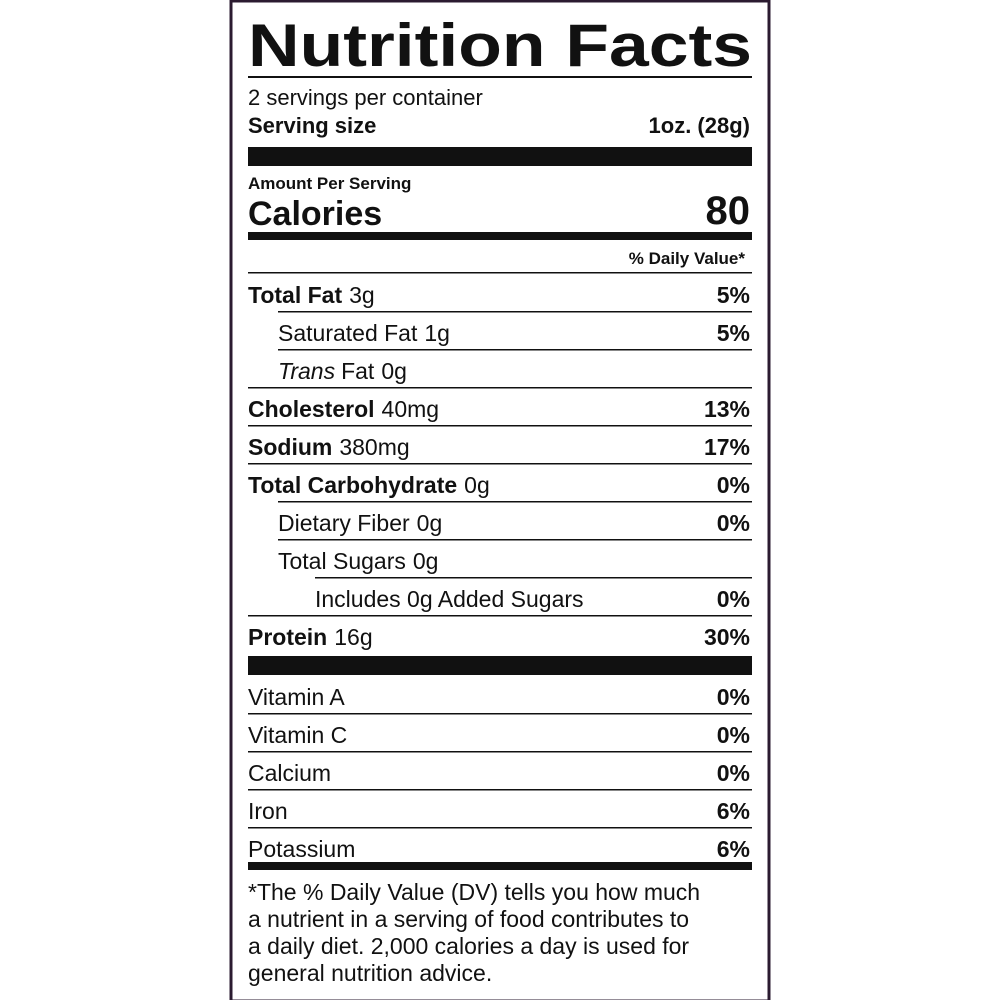 Image resolution: width=1000 pixels, height=1000 pixels. I want to click on daily-value: 30%, so click(727, 637).